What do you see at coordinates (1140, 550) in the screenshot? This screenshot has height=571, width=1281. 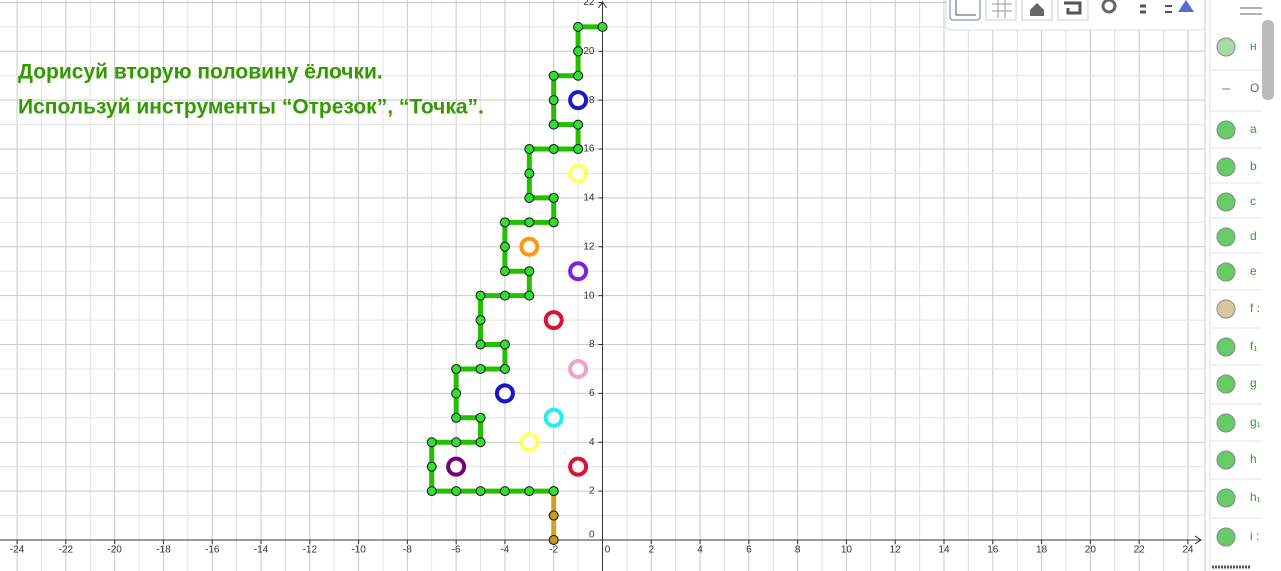 I see `x-tick-label: 22` at bounding box center [1140, 550].